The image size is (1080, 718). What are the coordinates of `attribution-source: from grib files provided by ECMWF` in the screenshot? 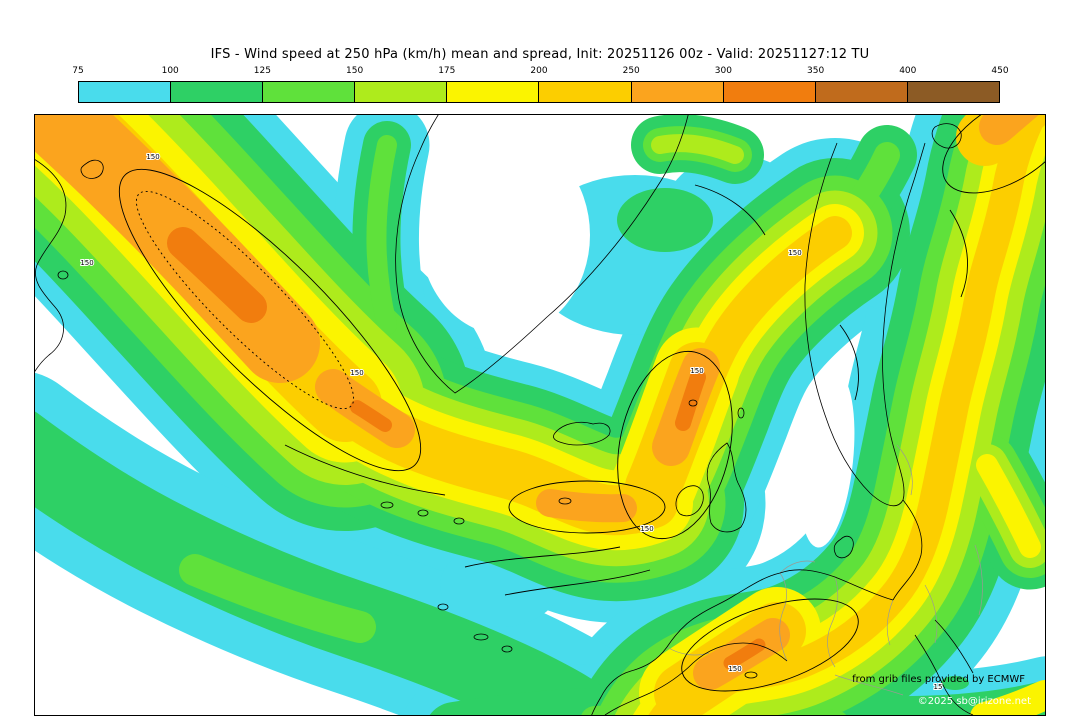 It's located at (938, 679).